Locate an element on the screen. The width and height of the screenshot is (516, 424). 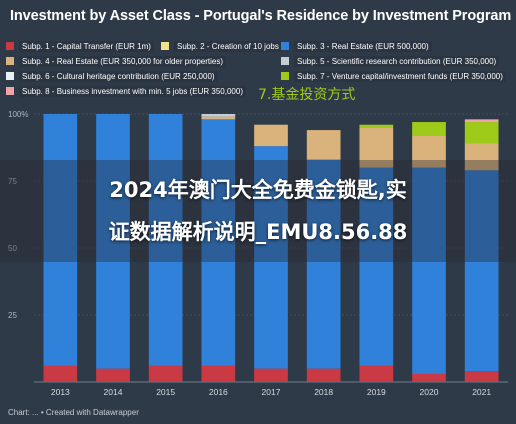
bar-2021-subp7 is located at coordinates (481, 133).